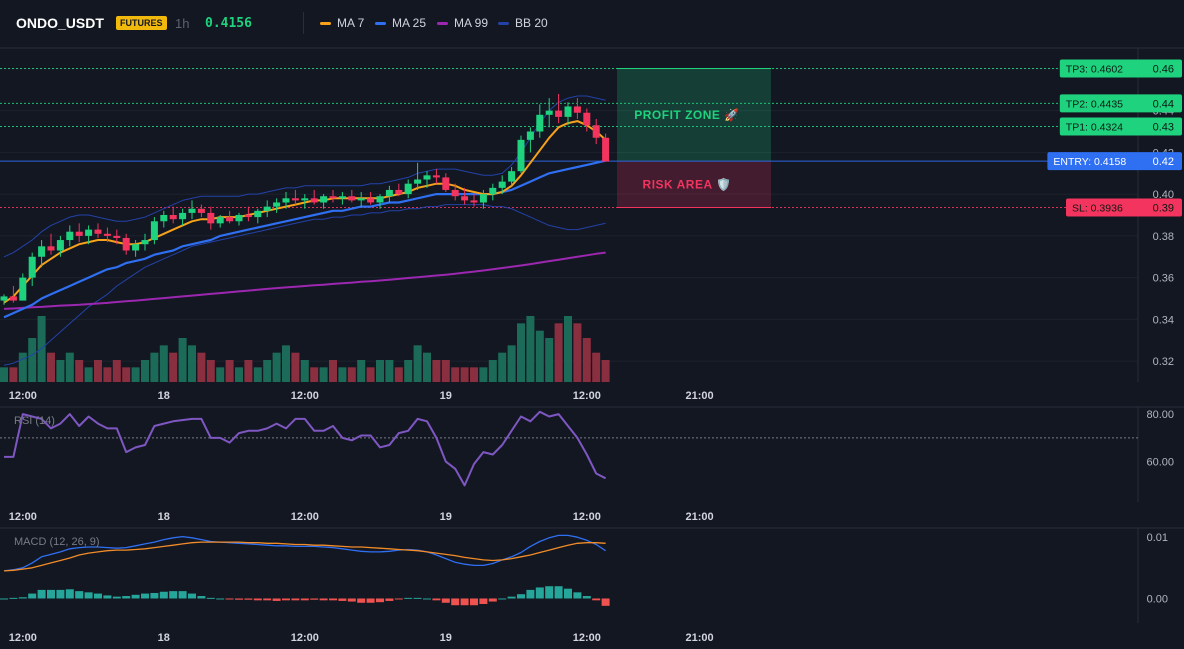 This screenshot has width=1184, height=649. Describe the element at coordinates (587, 396) in the screenshot. I see `x-axis-tick-label: 12:00` at that location.